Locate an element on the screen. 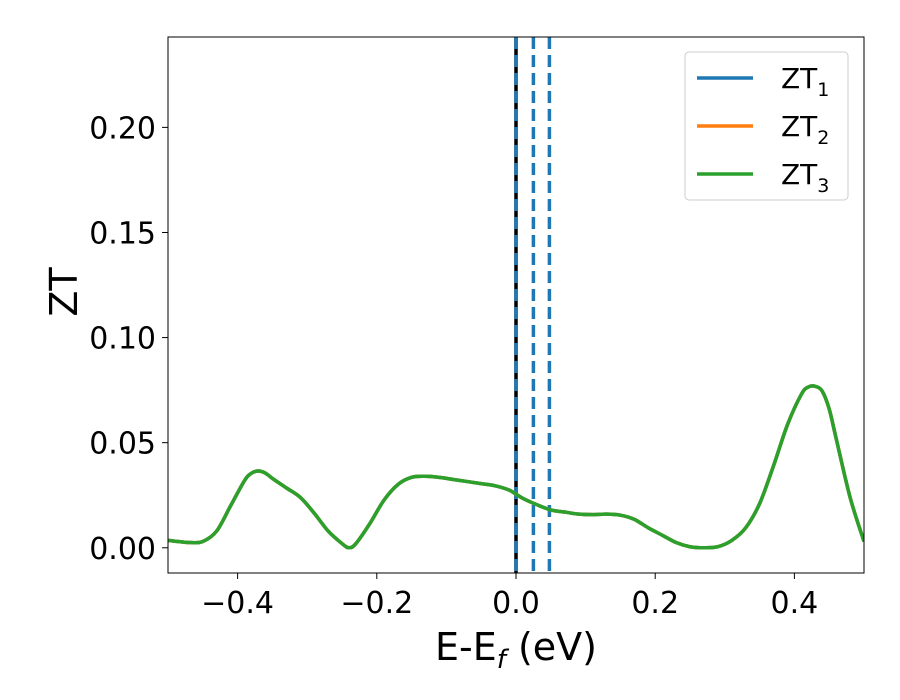  y-tick-label: 0.05 is located at coordinates (122, 444).